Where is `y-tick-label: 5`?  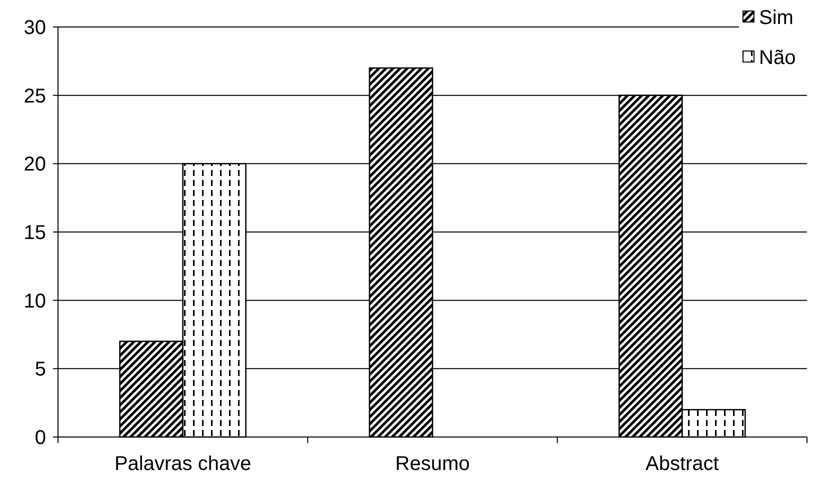
y-tick-label: 5 is located at coordinates (40, 369).